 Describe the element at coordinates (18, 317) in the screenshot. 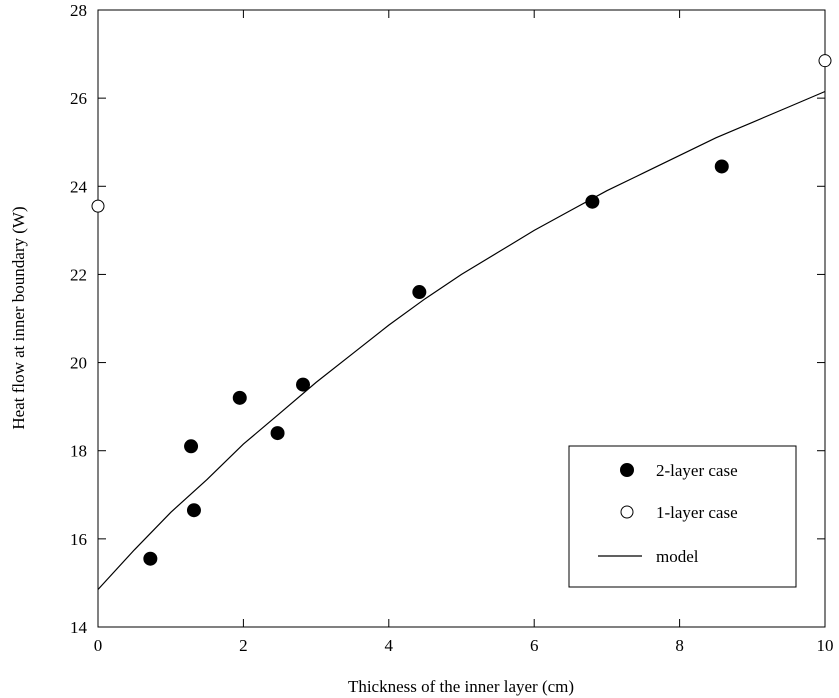

I see `y-axis-label: Heat flow at inner boundary (W)` at that location.